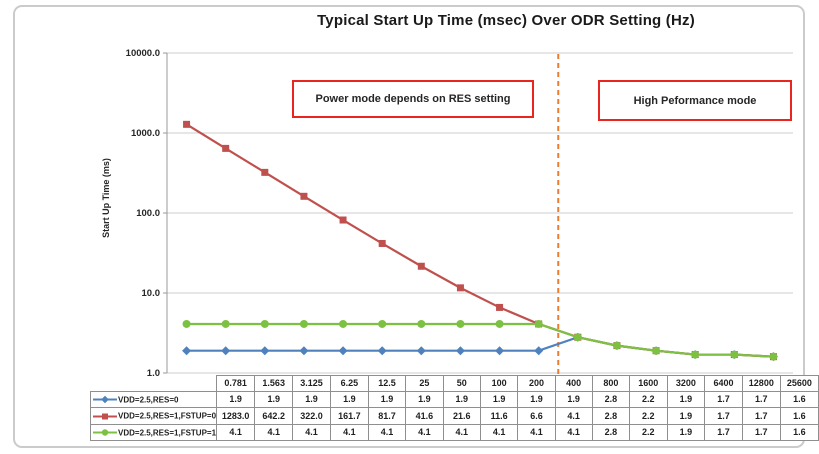 The image size is (819, 454). Describe the element at coordinates (424, 383) in the screenshot. I see `category-header-cell: 25` at that location.